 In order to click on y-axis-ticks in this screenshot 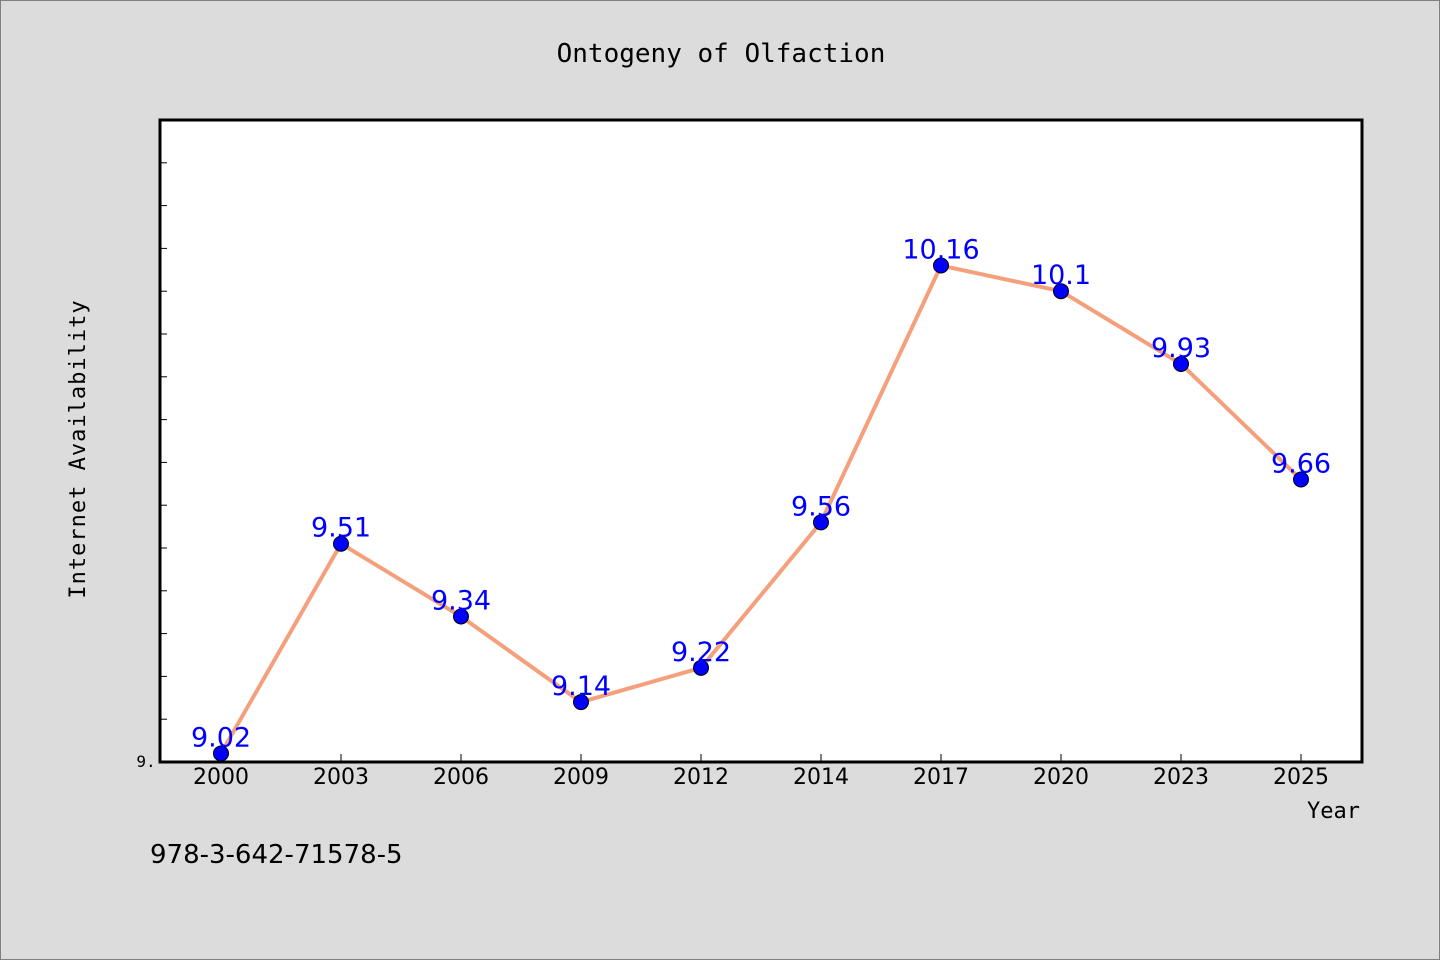, I will do `click(163, 441)`.